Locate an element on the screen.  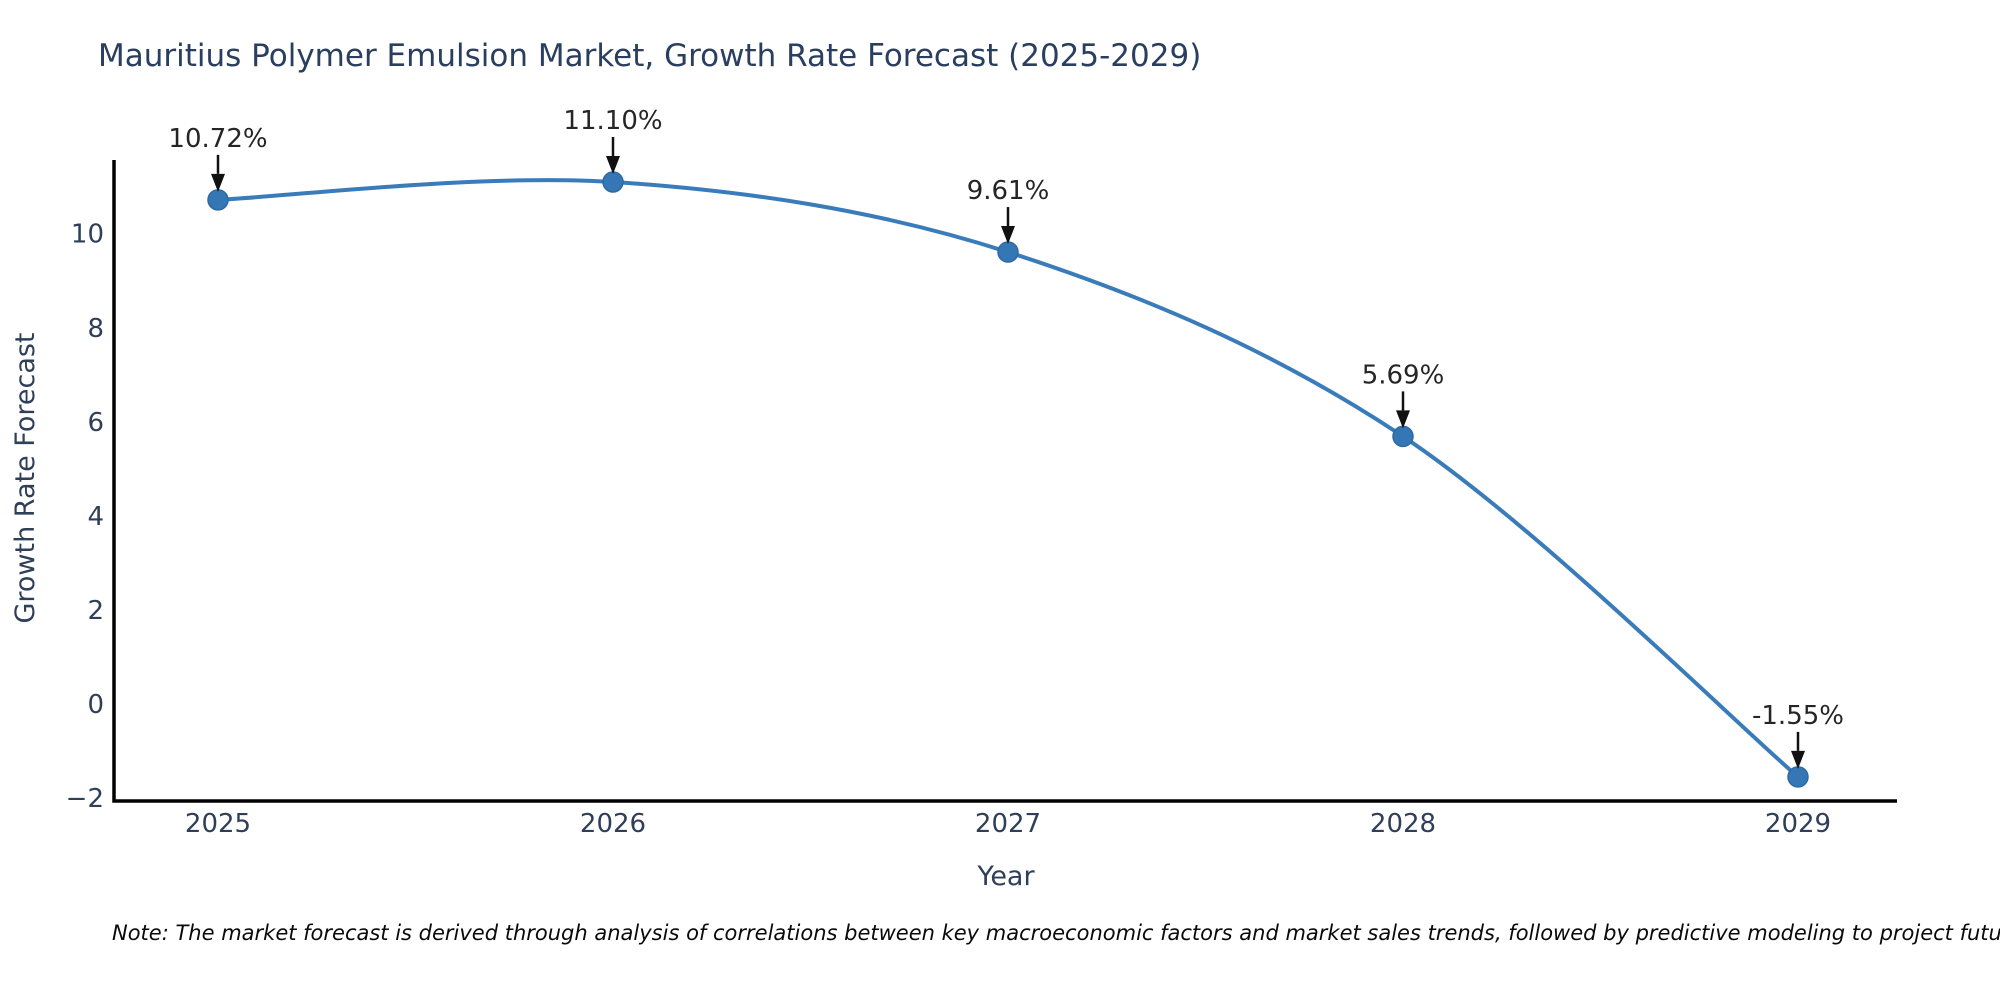
y-tick-label: 6 is located at coordinates (95, 423).